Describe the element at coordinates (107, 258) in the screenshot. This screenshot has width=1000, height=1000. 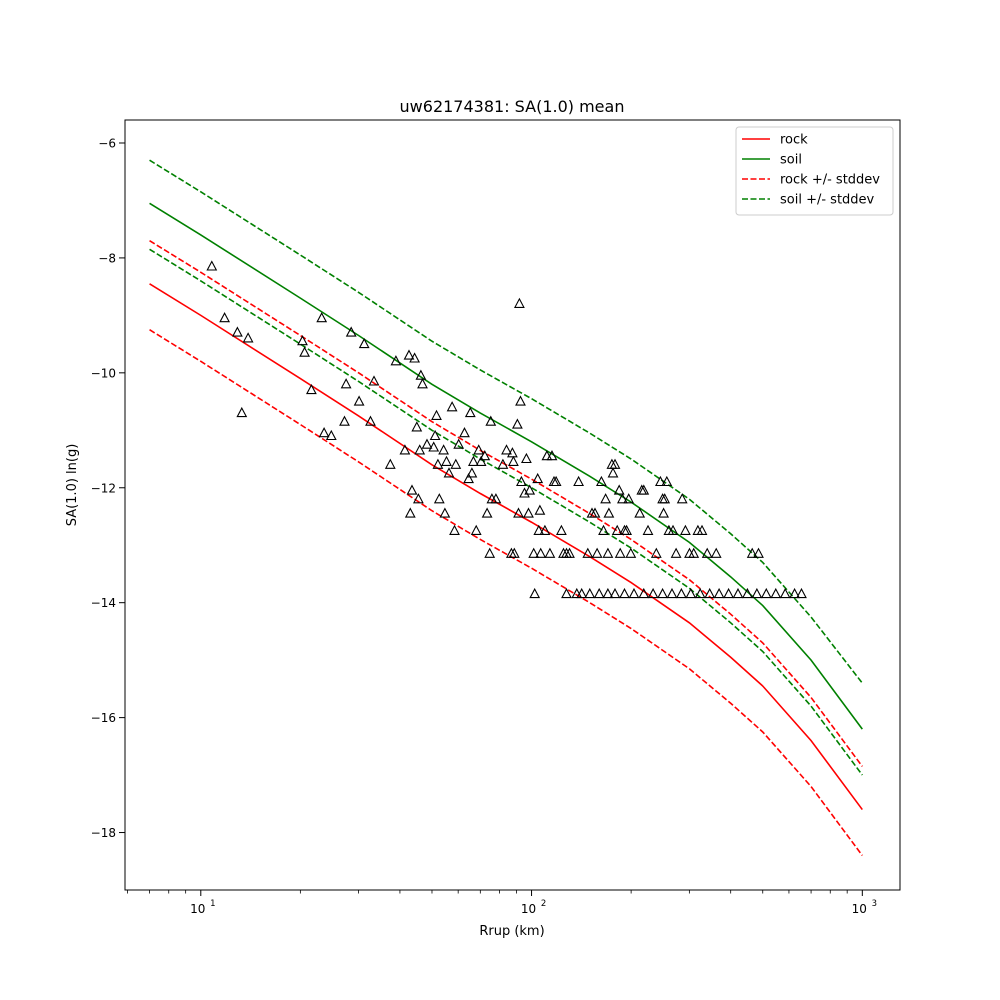
I see `y-tick-label: −8` at that location.